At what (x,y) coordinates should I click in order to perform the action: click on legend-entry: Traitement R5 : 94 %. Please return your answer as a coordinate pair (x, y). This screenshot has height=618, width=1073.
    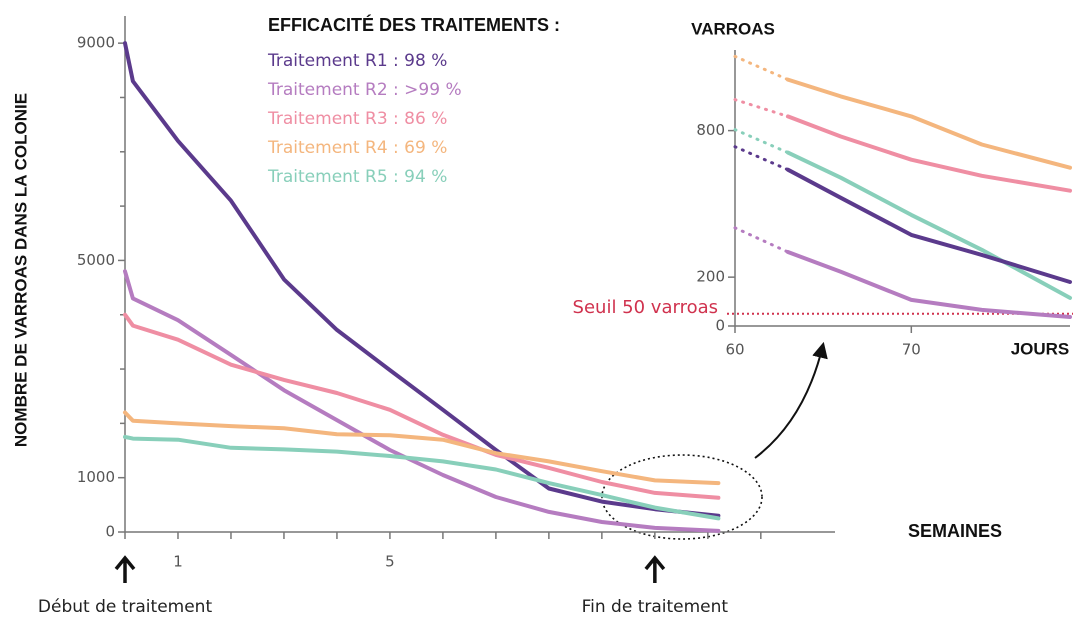
    Looking at the image, I should click on (357, 177).